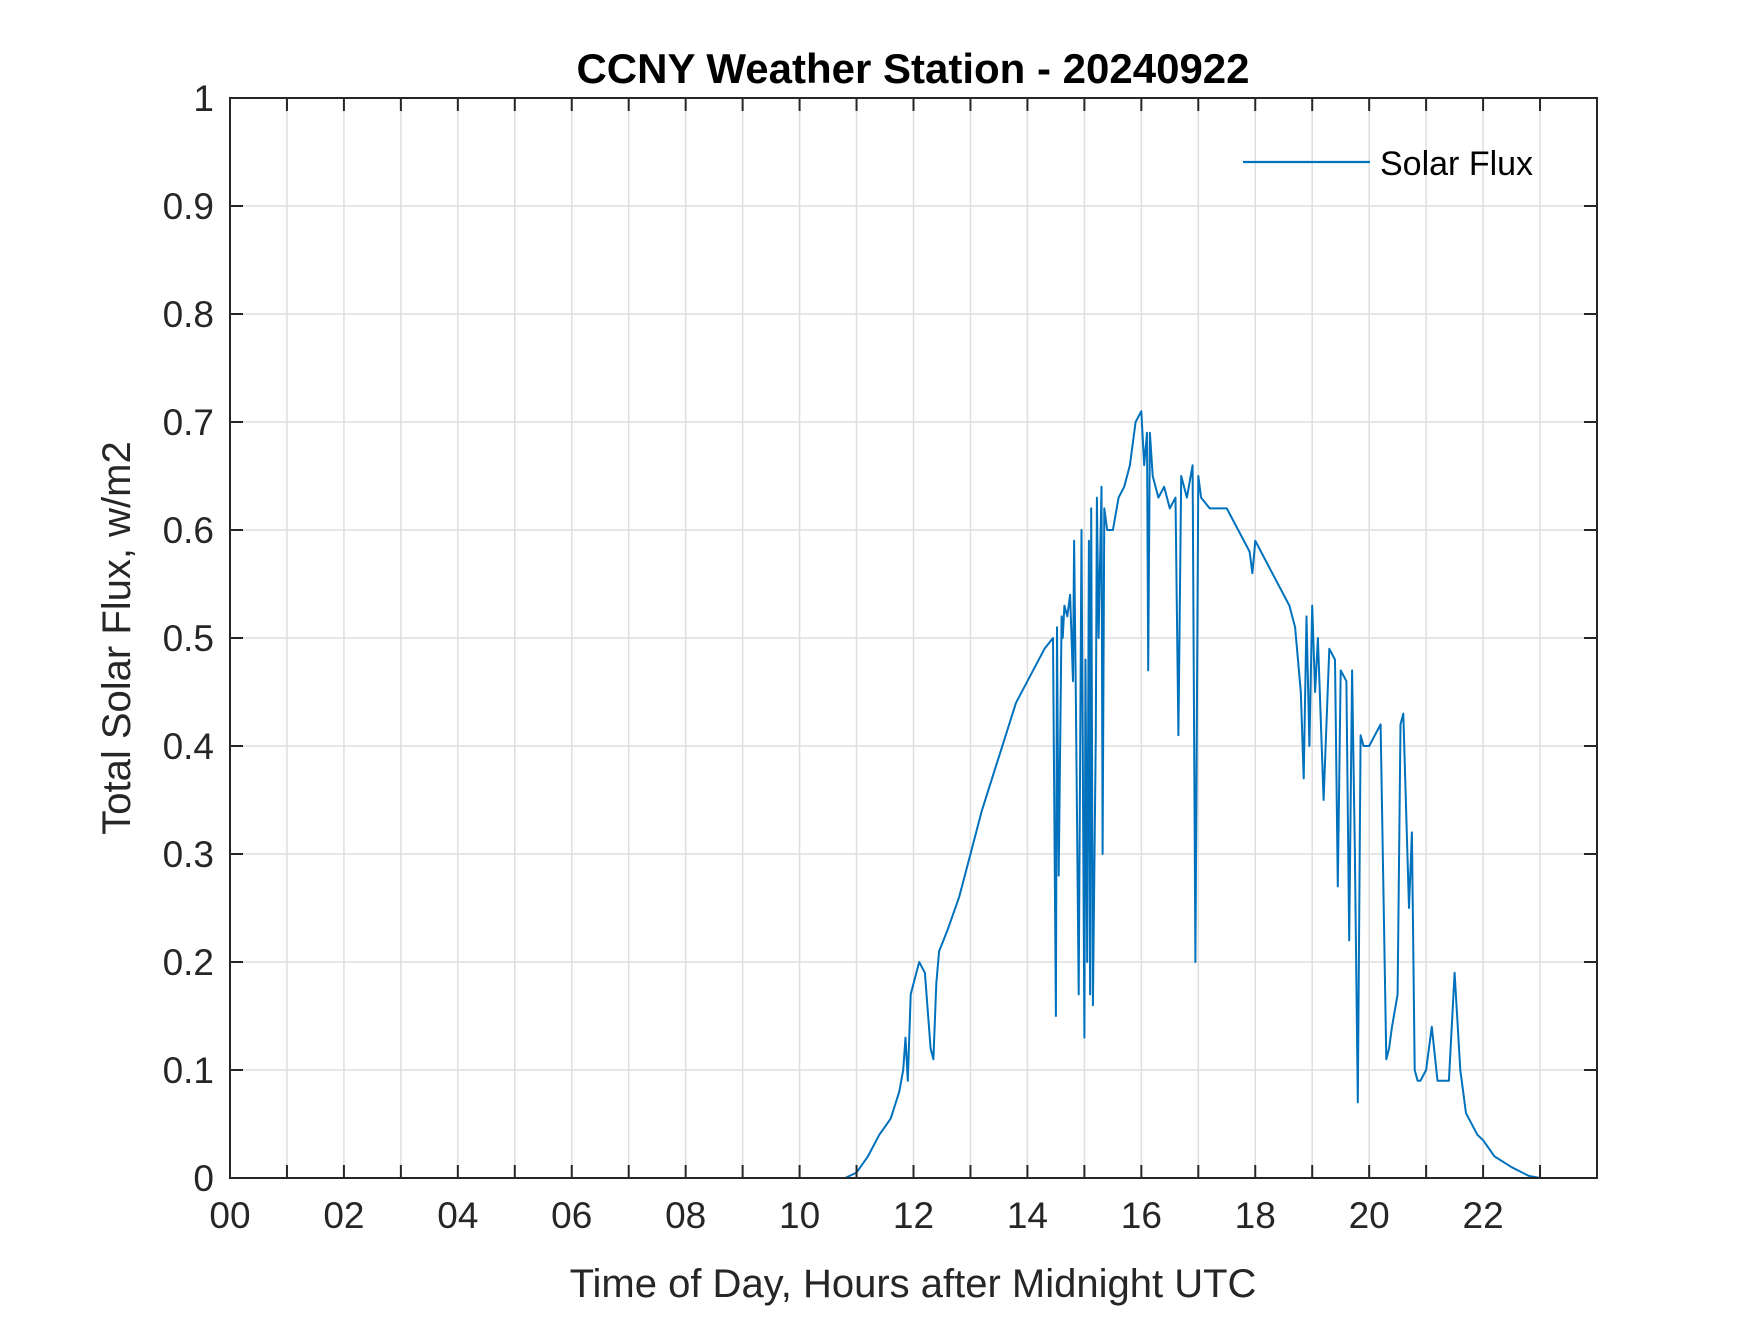  Describe the element at coordinates (188, 530) in the screenshot. I see `y-tick-label: 0.6` at that location.